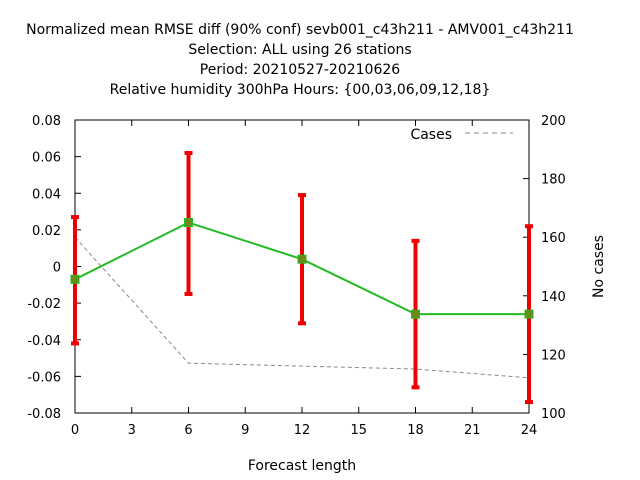  What do you see at coordinates (431, 135) in the screenshot?
I see `legend-label-cases: Cases` at bounding box center [431, 135].